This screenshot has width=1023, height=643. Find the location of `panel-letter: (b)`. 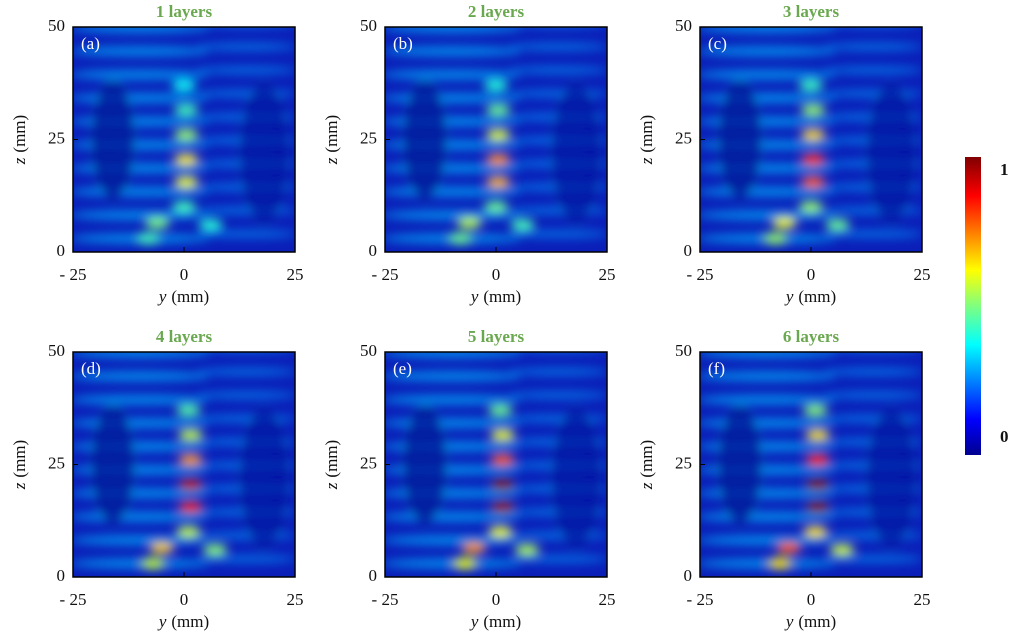

panel-letter: (b) is located at coordinates (403, 43).